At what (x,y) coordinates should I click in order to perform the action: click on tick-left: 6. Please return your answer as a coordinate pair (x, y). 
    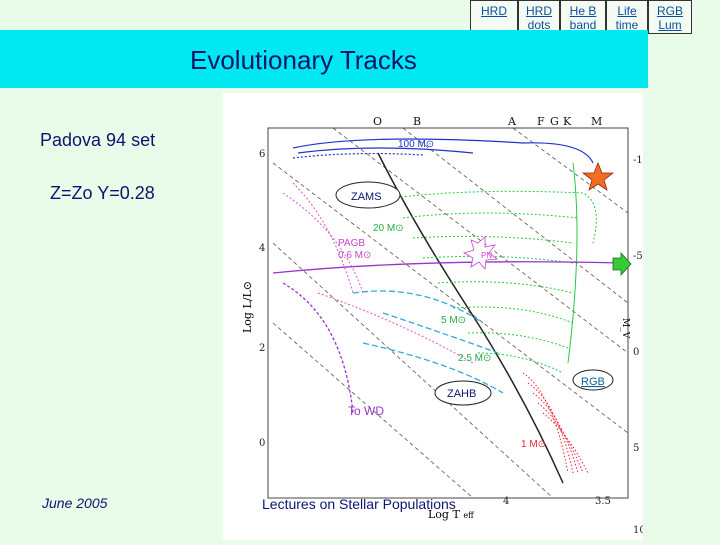
    Looking at the image, I should click on (262, 154).